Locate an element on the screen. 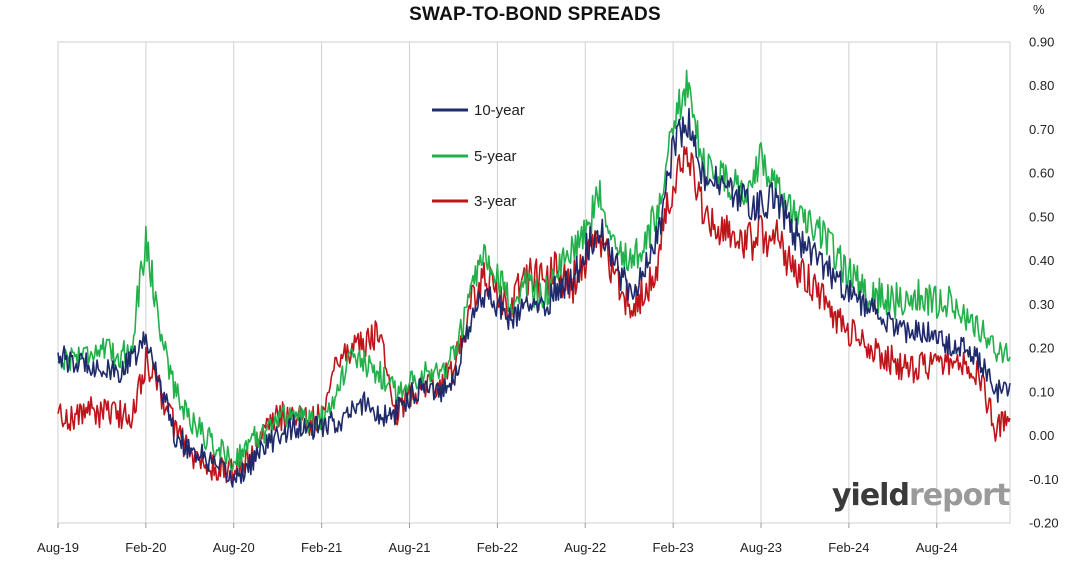 This screenshot has height=571, width=1087. y-tick-label: 0.00 is located at coordinates (1041, 435).